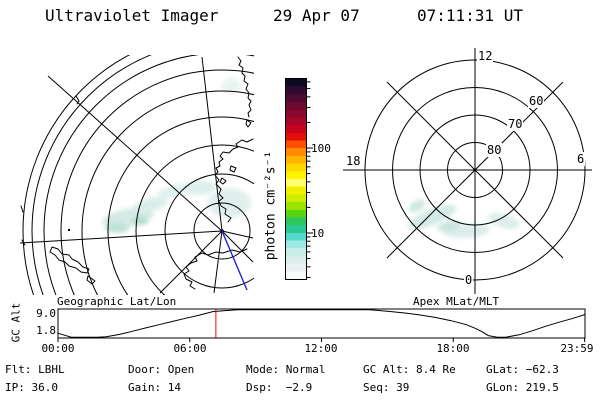 The width and height of the screenshot is (600, 400). What do you see at coordinates (353, 161) in the screenshot?
I see `mlt-label-18: 18` at bounding box center [353, 161].